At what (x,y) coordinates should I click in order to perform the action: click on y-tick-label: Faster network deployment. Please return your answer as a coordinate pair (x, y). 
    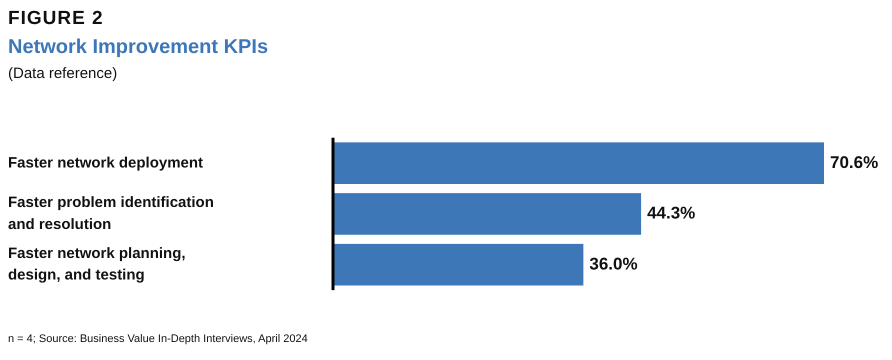
    Looking at the image, I should click on (106, 163).